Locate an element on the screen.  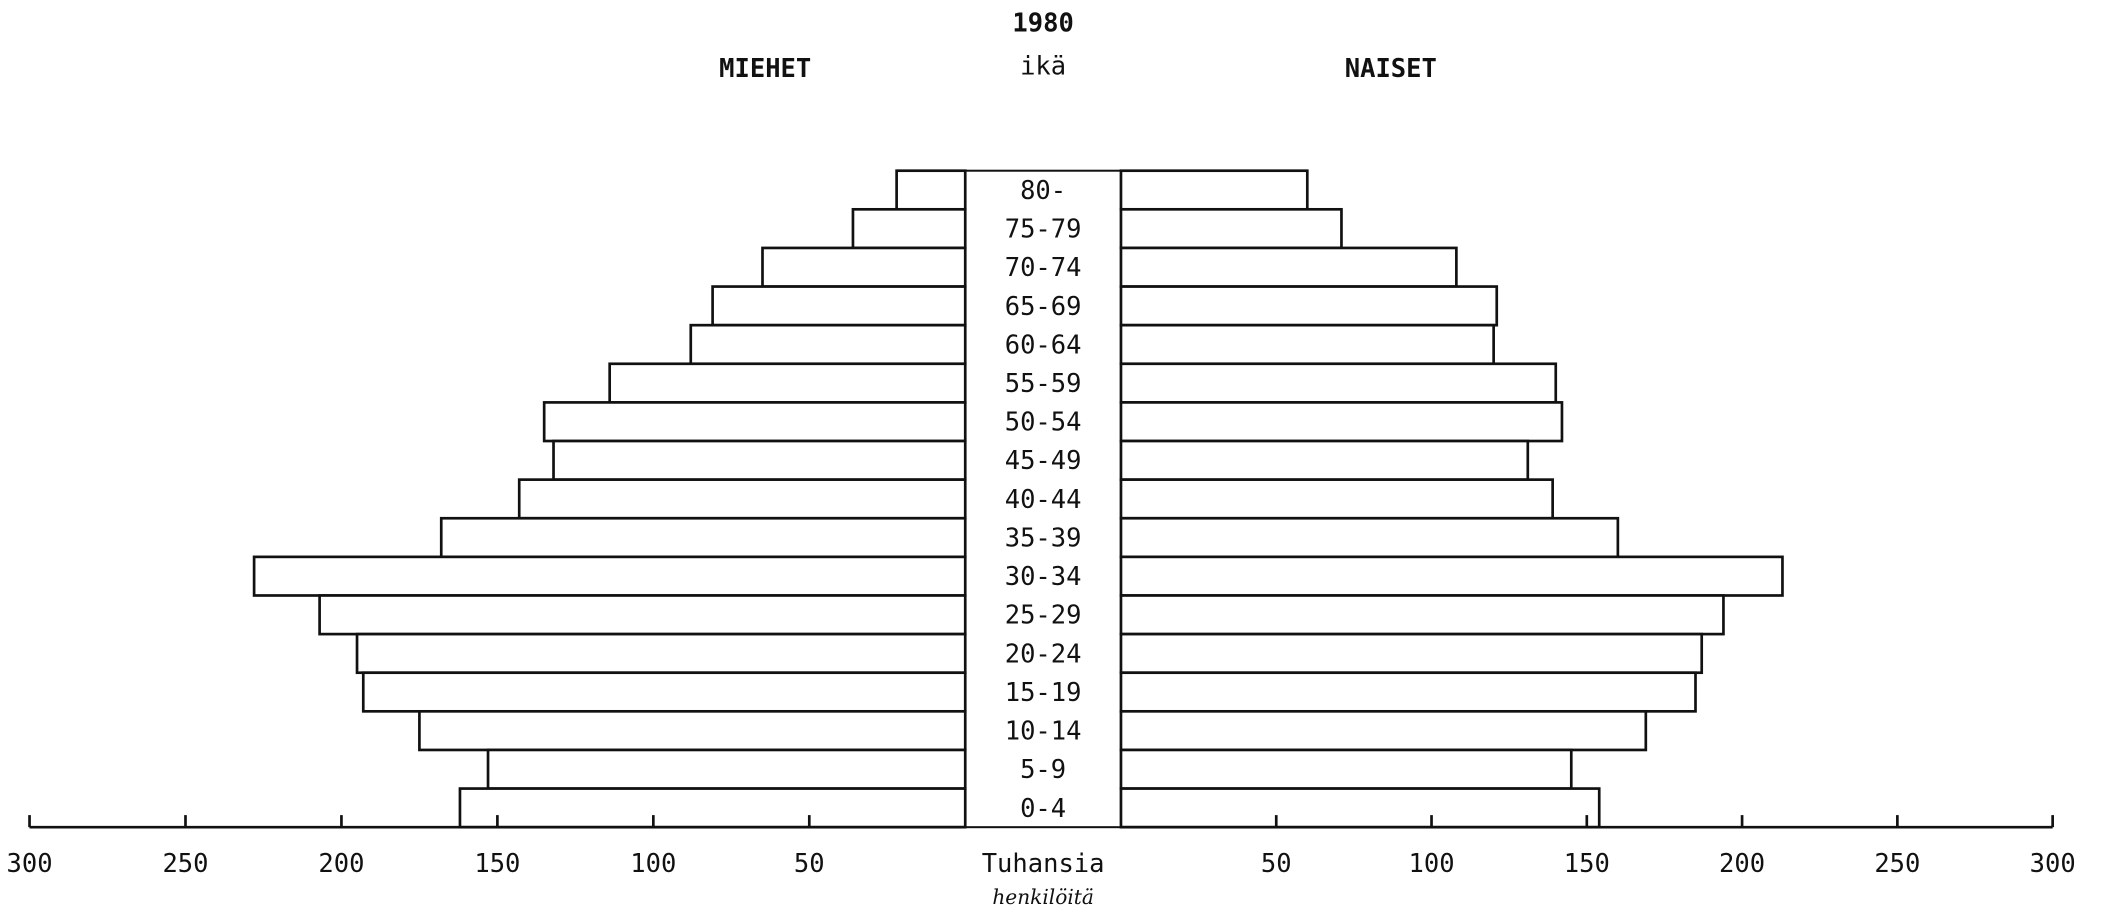
x-axis-label: Tuhansia is located at coordinates (1043, 864).